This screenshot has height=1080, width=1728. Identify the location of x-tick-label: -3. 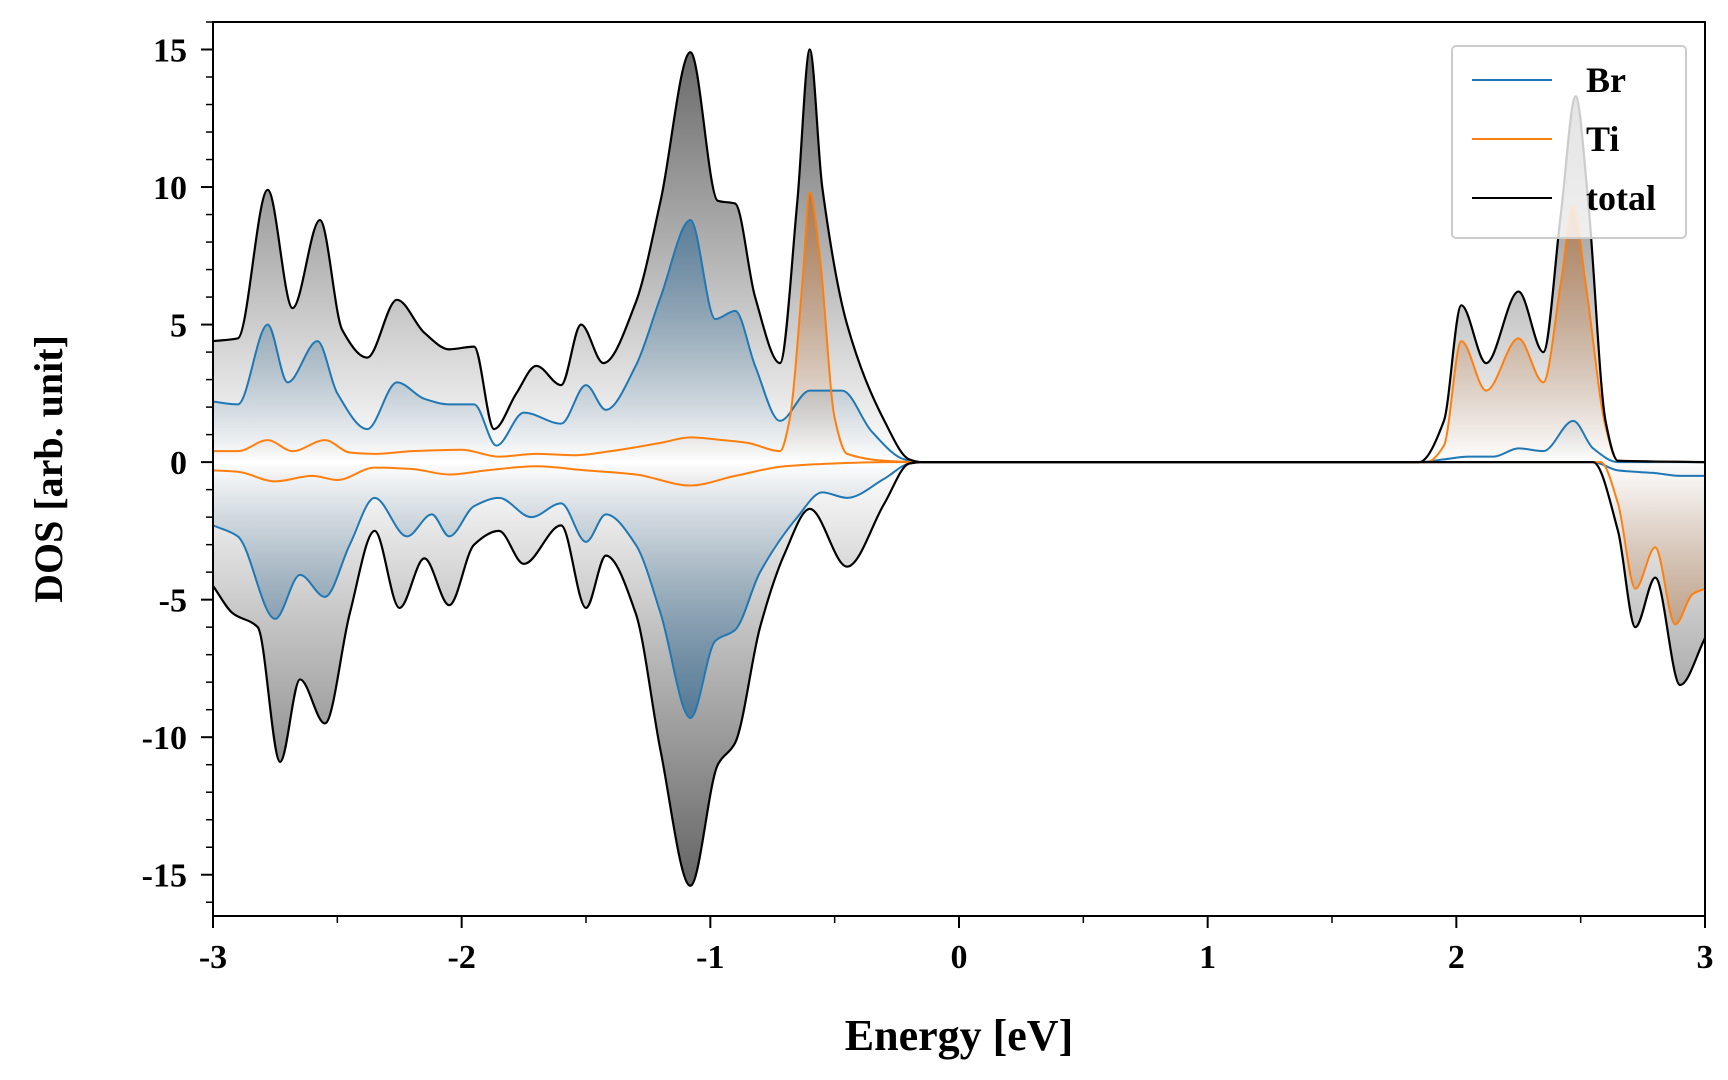
(213, 957).